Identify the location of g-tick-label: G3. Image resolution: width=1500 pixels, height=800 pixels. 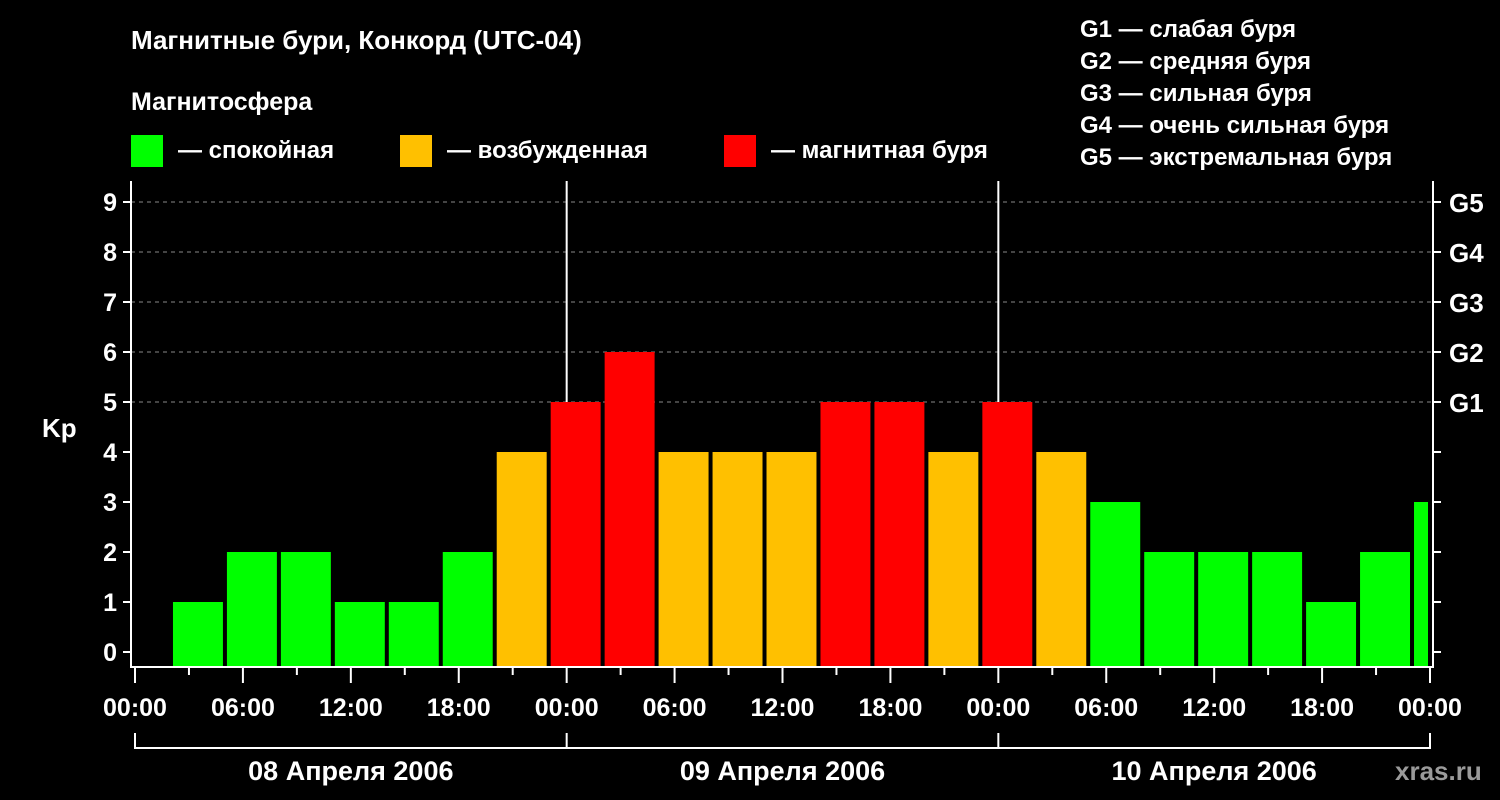
(1466, 303).